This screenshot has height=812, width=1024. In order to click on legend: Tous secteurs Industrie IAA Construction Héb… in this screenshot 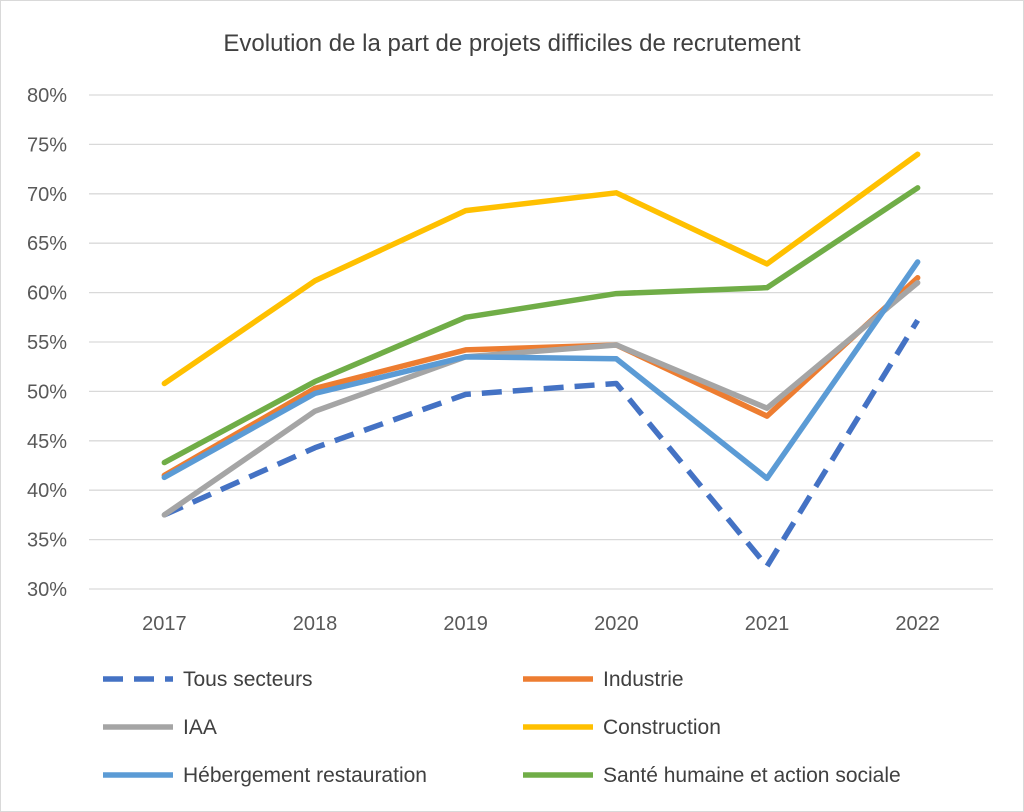, I will do `click(502, 727)`.